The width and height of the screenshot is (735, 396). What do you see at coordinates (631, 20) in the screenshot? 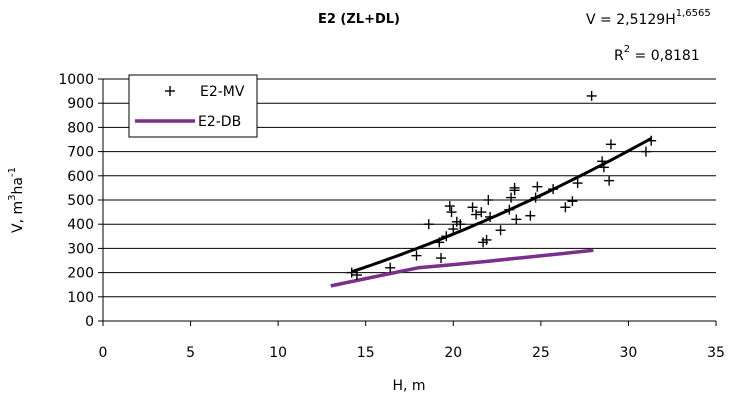
I see `fit-equation-lhs: V = 2,5129H` at bounding box center [631, 20].